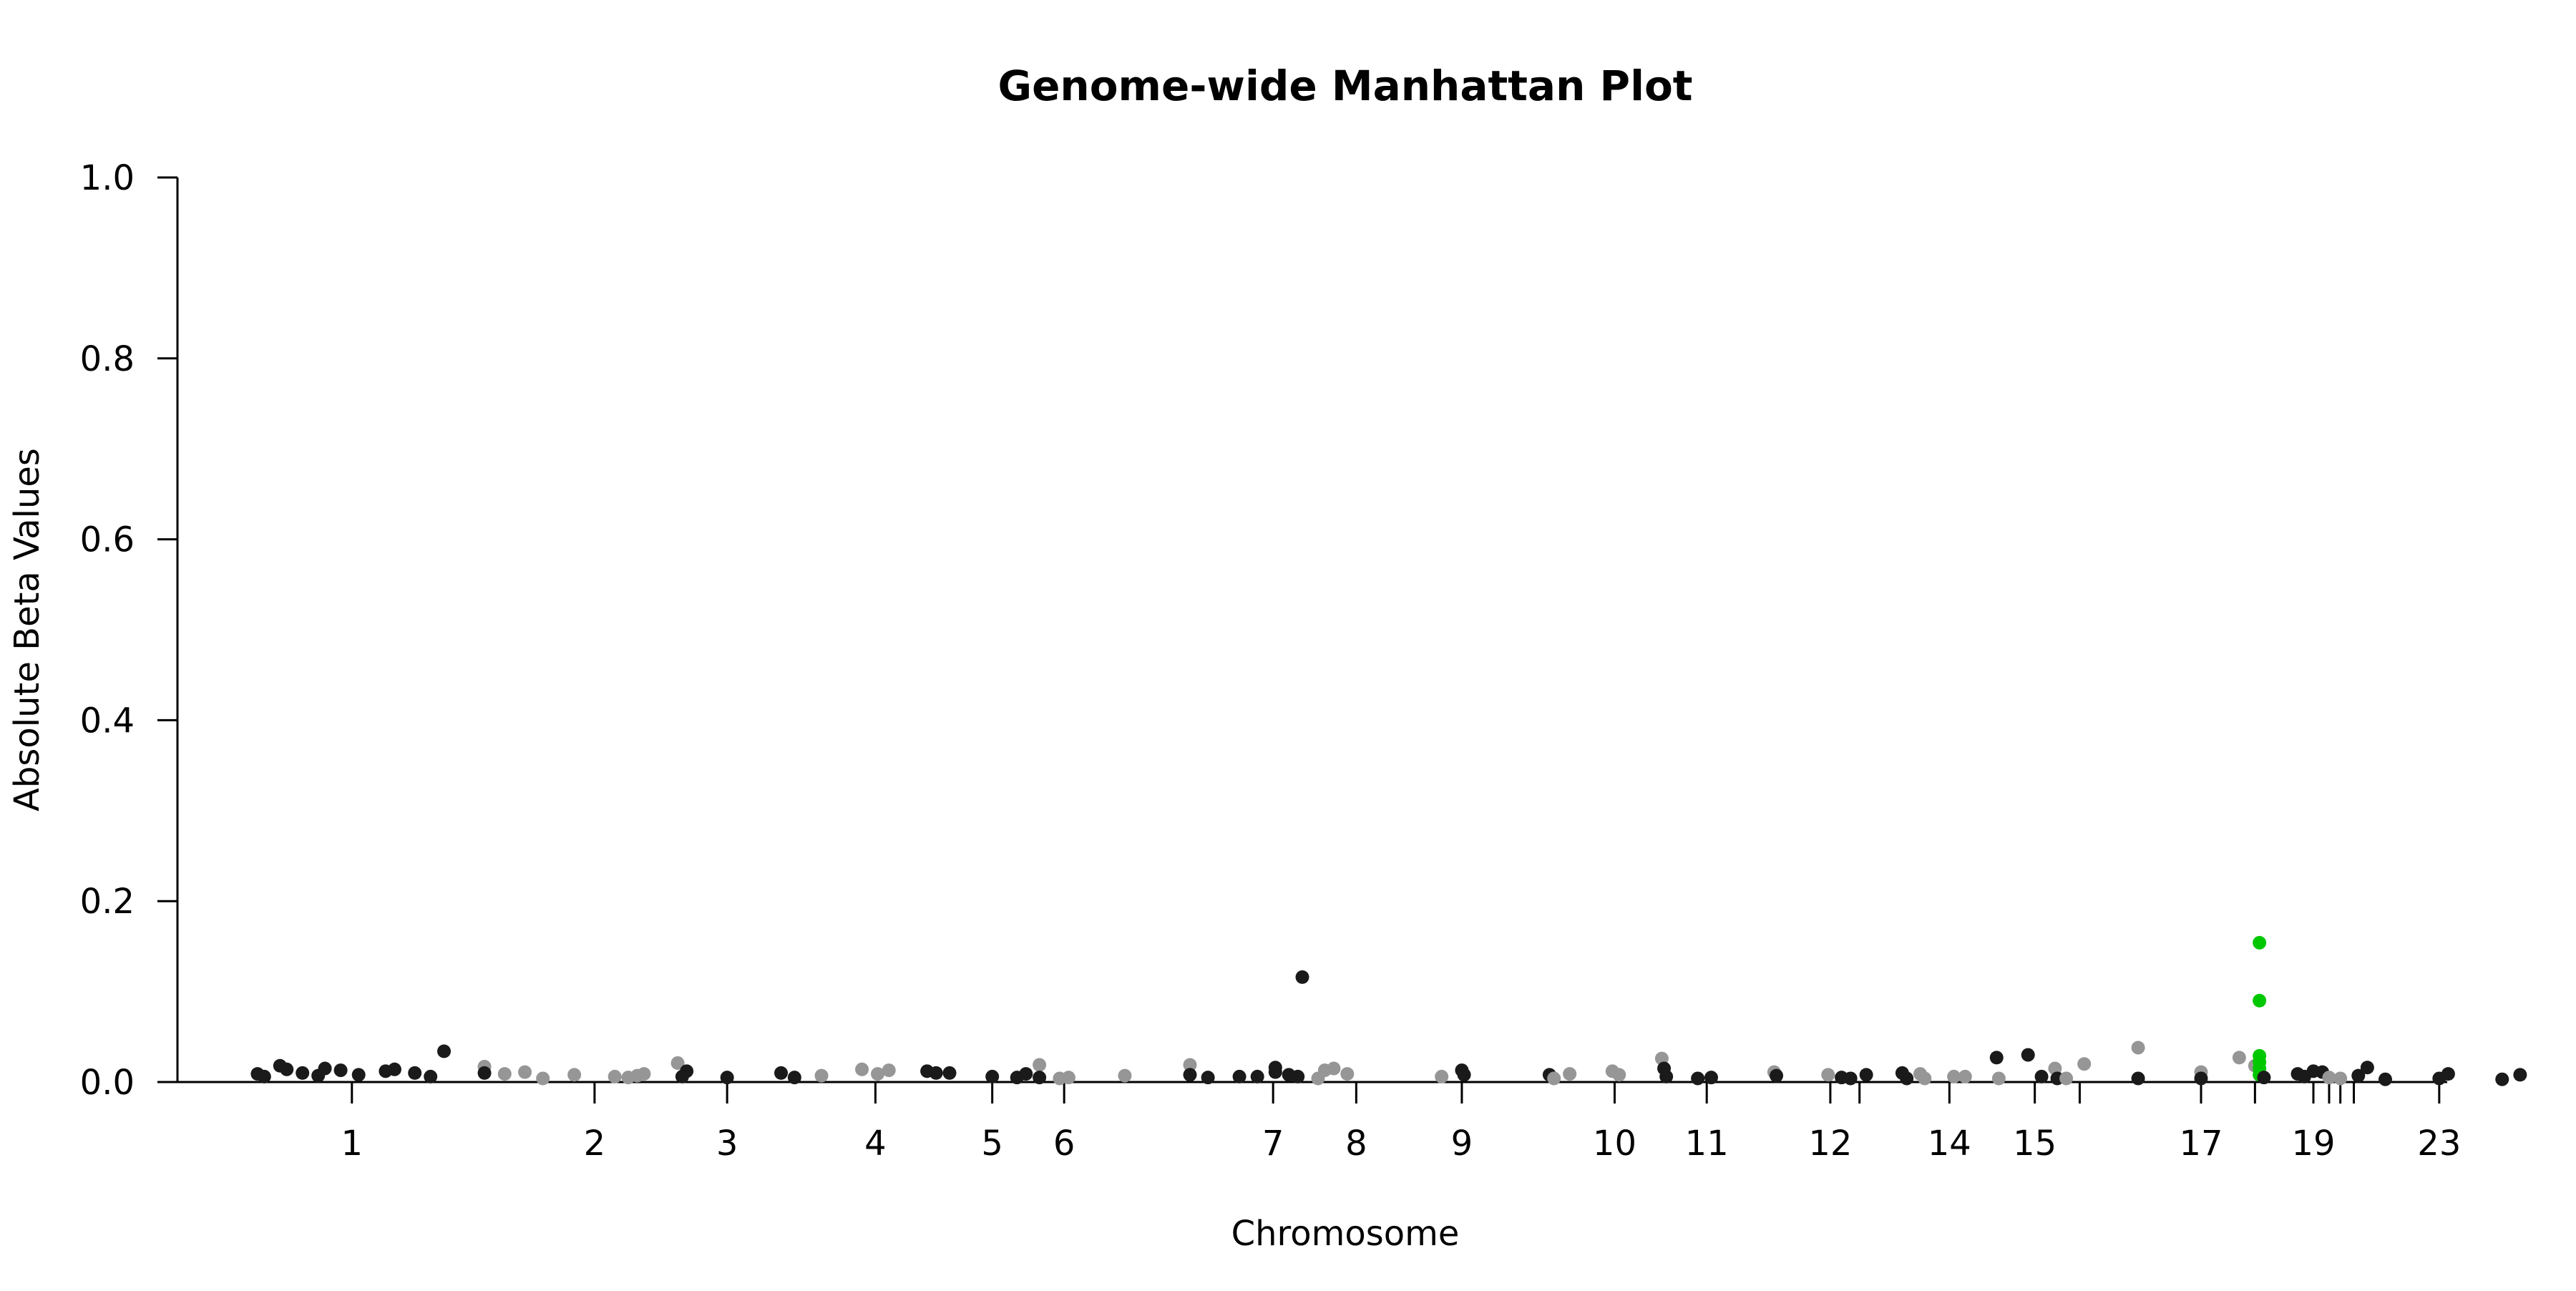  What do you see at coordinates (1462, 1144) in the screenshot?
I see `x-tick-label: 9` at bounding box center [1462, 1144].